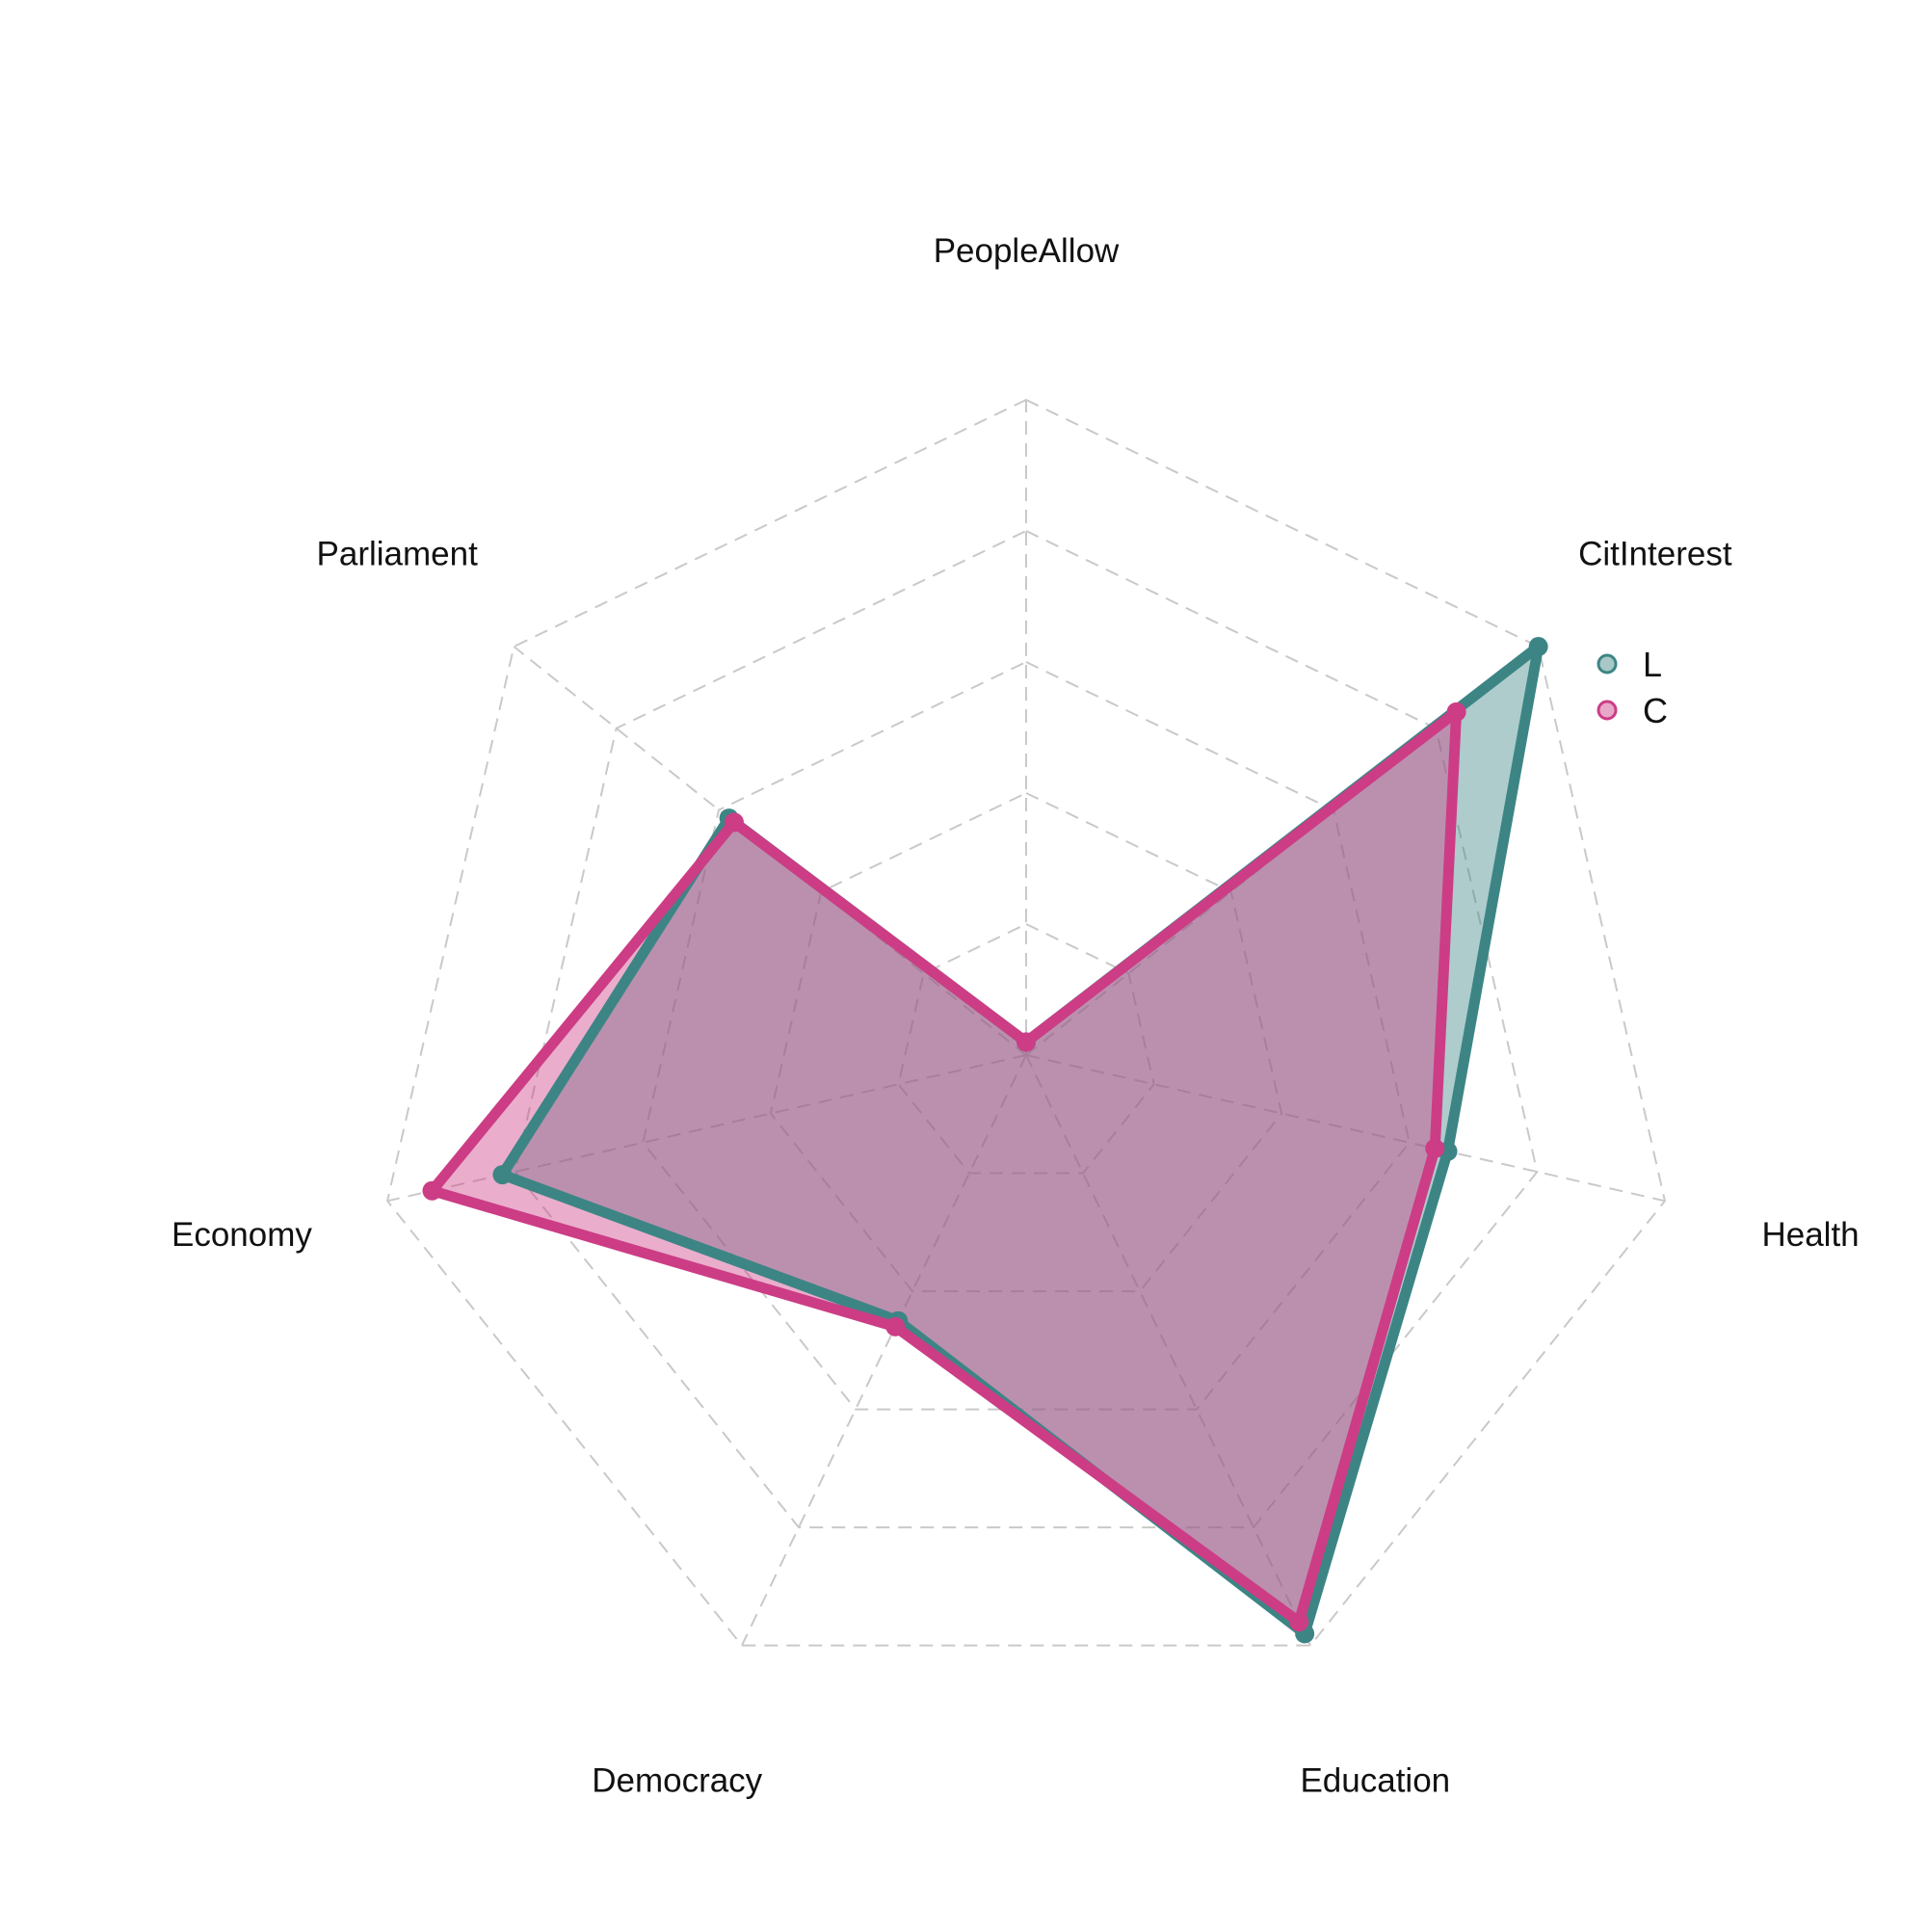 The width and height of the screenshot is (1927, 1932). What do you see at coordinates (1375, 1780) in the screenshot?
I see `axis-label: Education` at bounding box center [1375, 1780].